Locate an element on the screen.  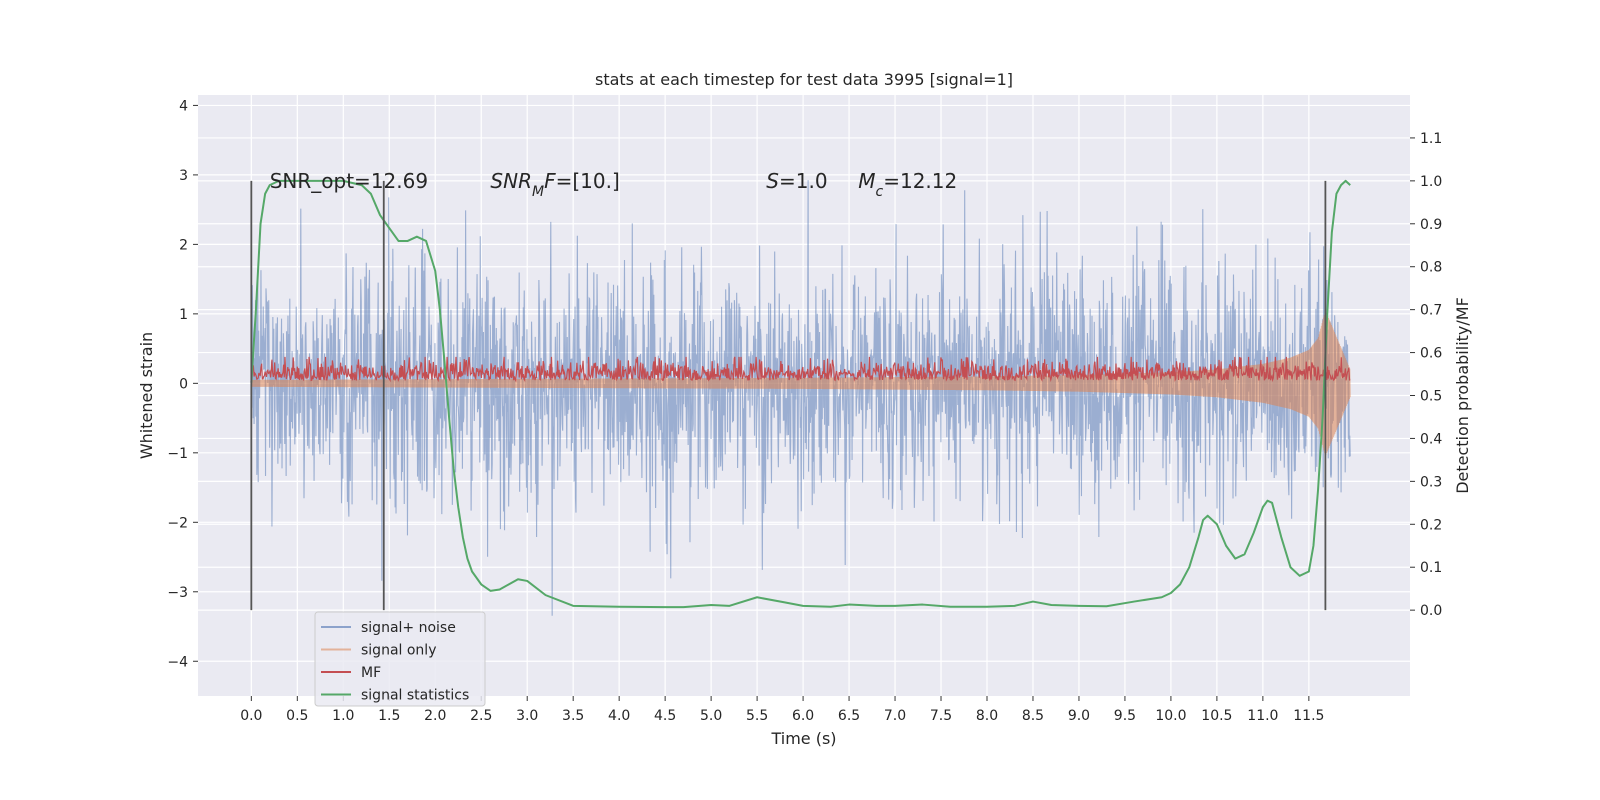
y-left-tick-label: 4 is located at coordinates (183, 106).